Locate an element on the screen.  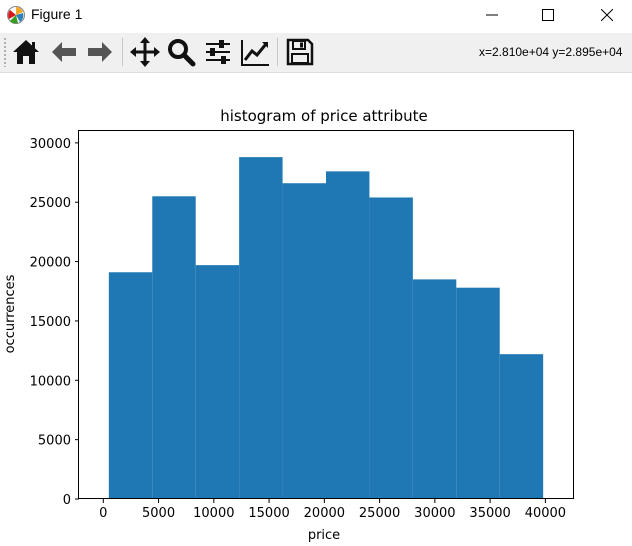
x-tick-label: 25000 is located at coordinates (379, 513).